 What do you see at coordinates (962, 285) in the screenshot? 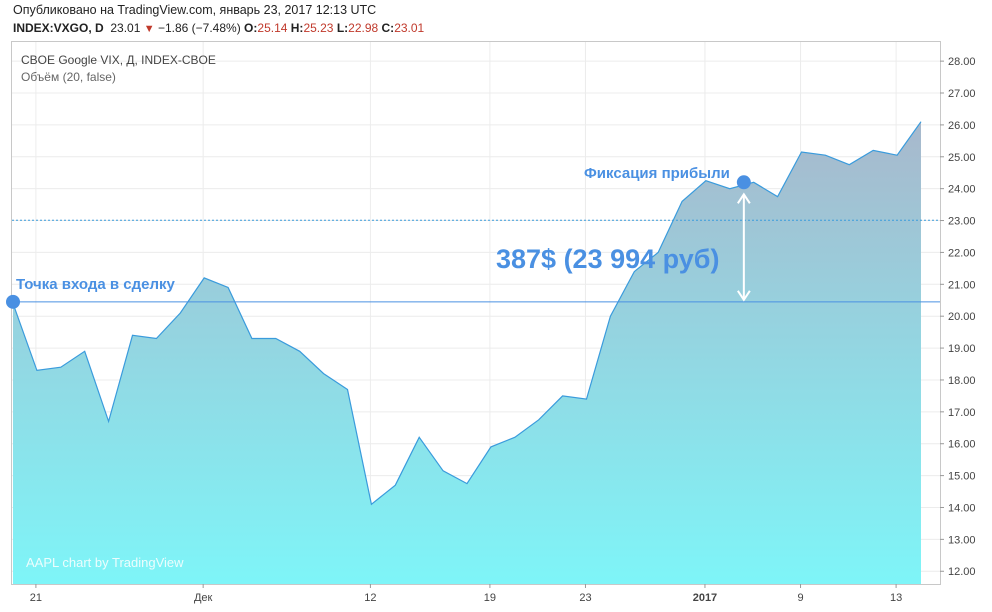
I see `y-tick-label: 21.00` at bounding box center [962, 285].